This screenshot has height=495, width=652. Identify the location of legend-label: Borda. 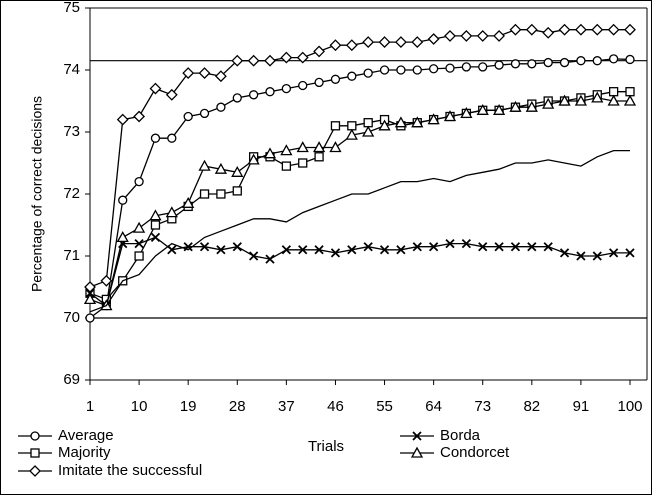
(460, 435).